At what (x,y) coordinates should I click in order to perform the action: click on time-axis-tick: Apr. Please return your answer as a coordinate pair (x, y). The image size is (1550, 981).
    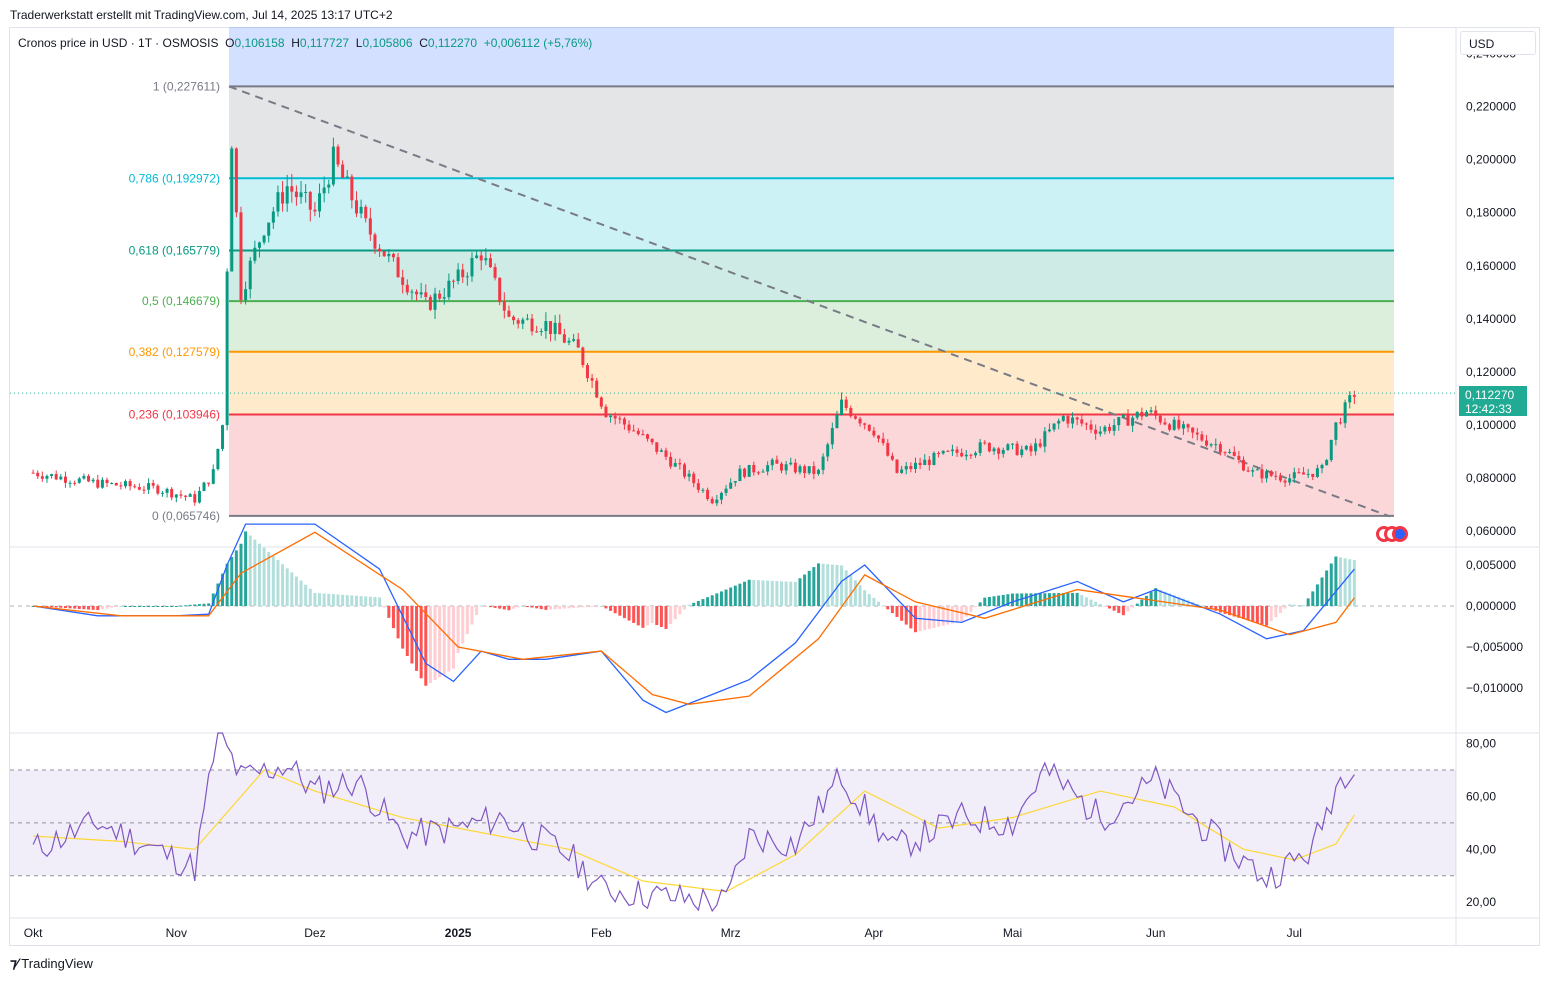
    Looking at the image, I should click on (874, 933).